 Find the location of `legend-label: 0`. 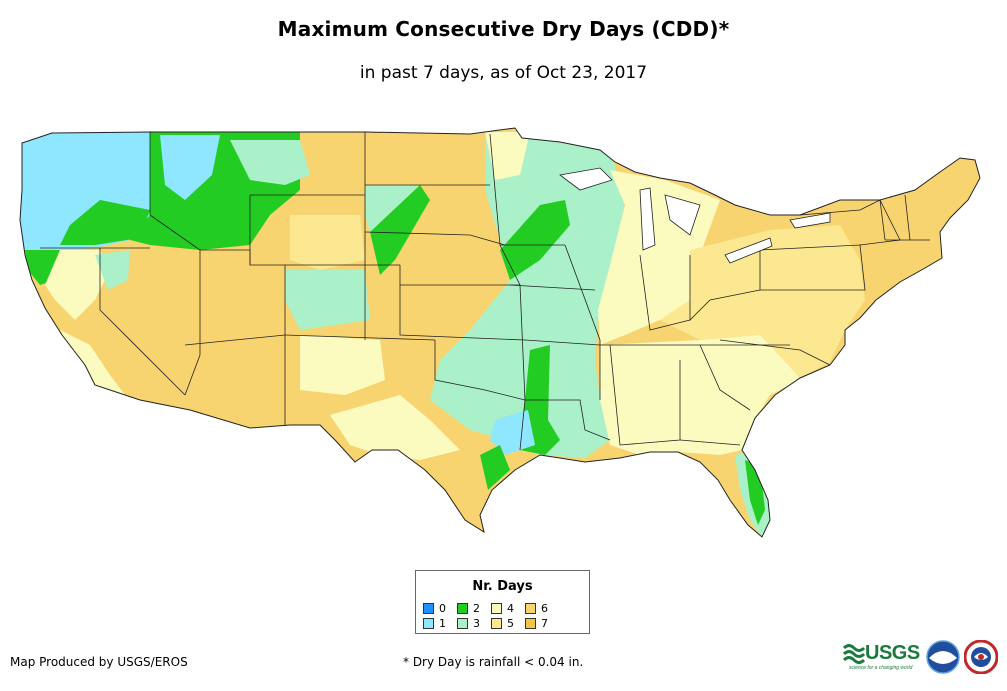

legend-label: 0 is located at coordinates (442, 608).